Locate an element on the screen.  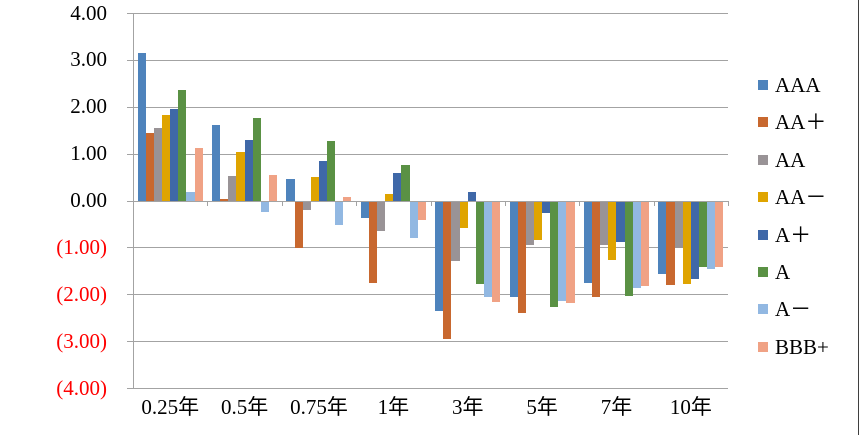
bar-BBB+-3年 is located at coordinates (496, 252).